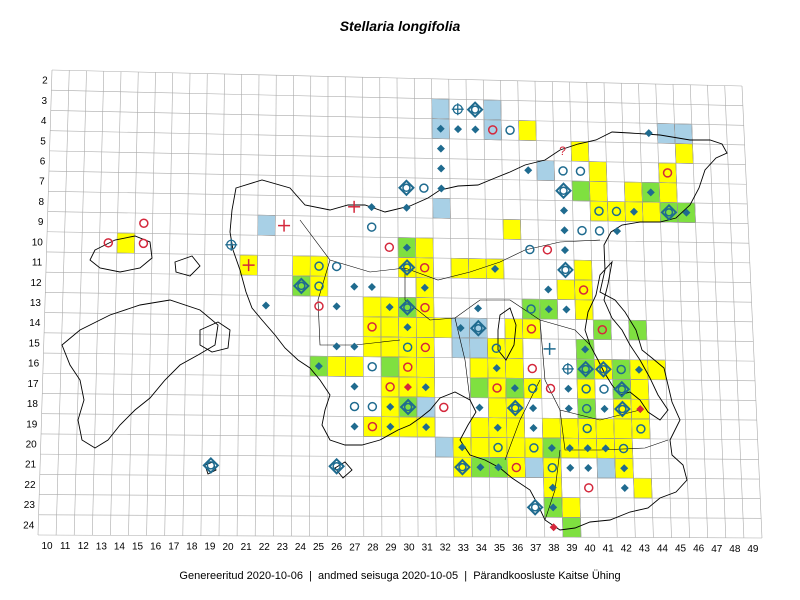  What do you see at coordinates (41, 222) in the screenshot?
I see `row-label: 9` at bounding box center [41, 222].